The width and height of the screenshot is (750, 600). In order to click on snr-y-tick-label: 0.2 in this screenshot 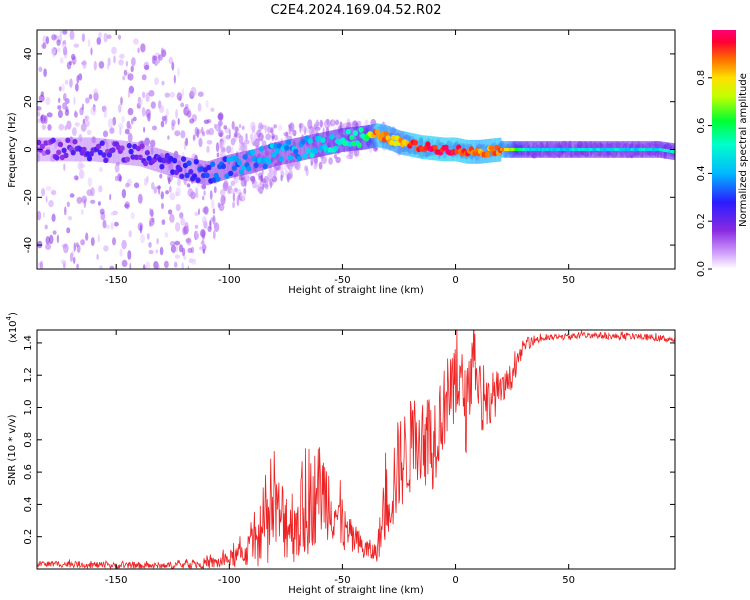, I will do `click(28, 537)`.